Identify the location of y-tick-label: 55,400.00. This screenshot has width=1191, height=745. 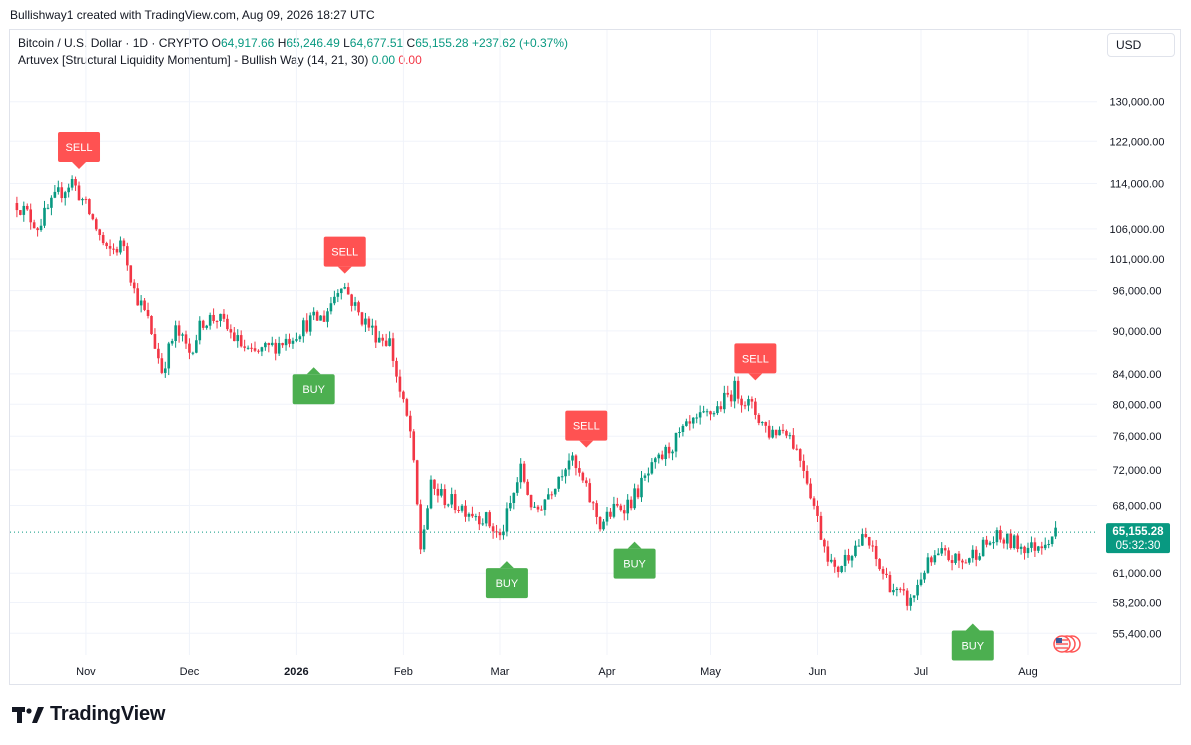
(1137, 634).